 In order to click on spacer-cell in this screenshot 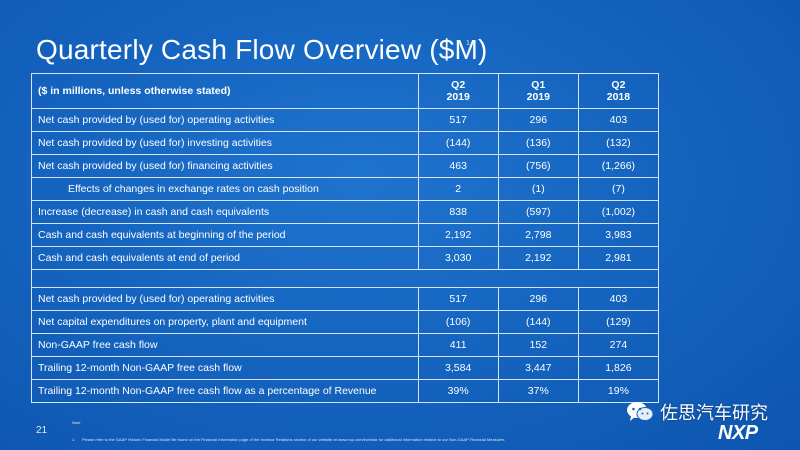, I will do `click(345, 278)`.